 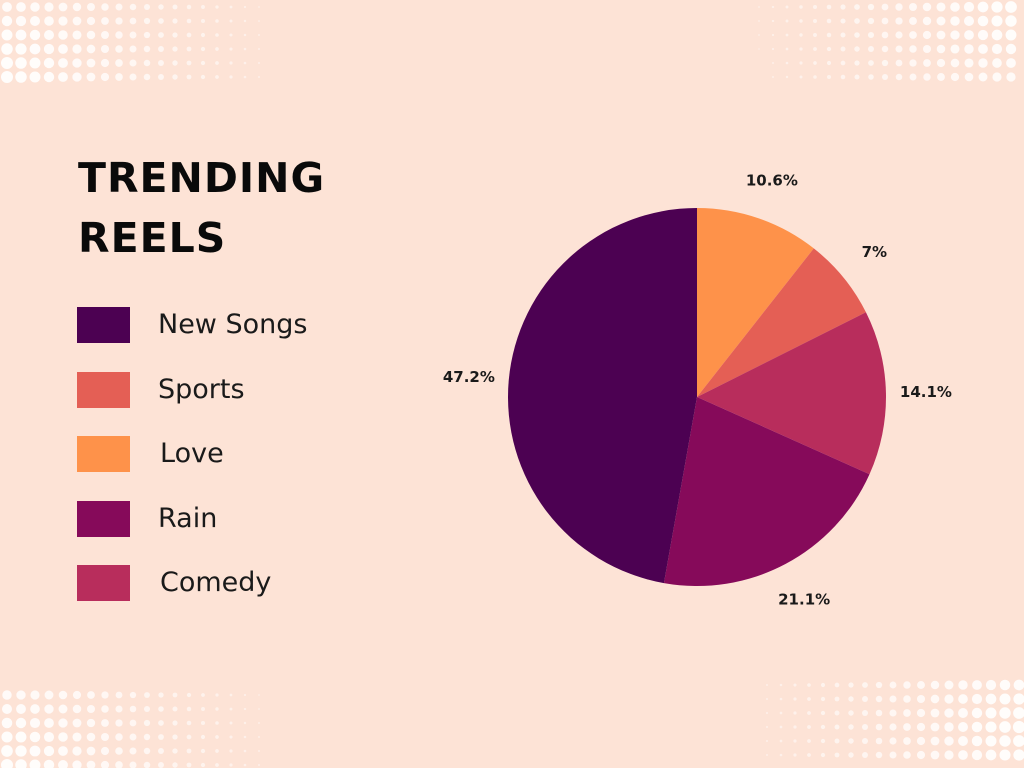 I want to click on pie-label-sports: 7%, so click(x=874, y=252).